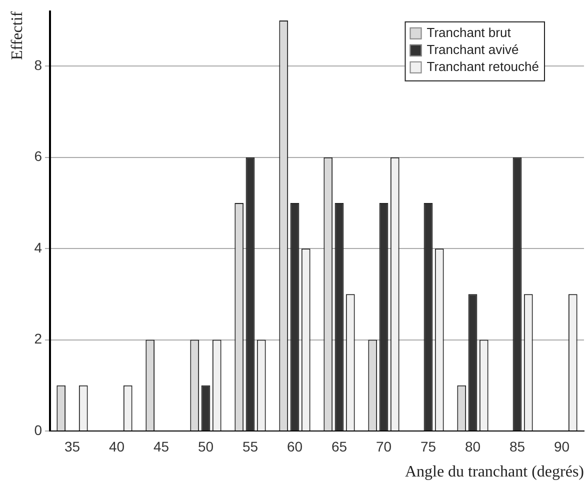 Image resolution: width=588 pixels, height=490 pixels. Describe the element at coordinates (294, 446) in the screenshot. I see `x-tick-label: 60` at that location.